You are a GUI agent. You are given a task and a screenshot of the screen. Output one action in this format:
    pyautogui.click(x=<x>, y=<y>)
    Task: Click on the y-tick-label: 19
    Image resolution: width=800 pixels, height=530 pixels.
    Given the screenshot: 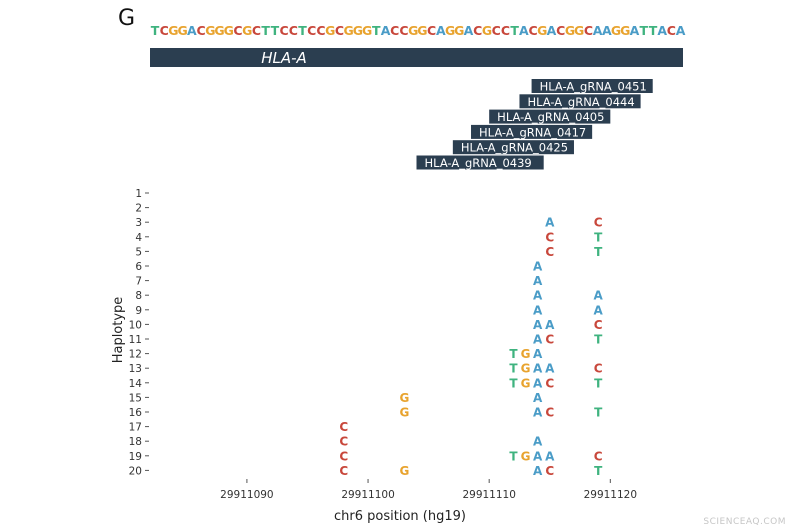 What is the action you would take?
    pyautogui.click(x=135, y=457)
    